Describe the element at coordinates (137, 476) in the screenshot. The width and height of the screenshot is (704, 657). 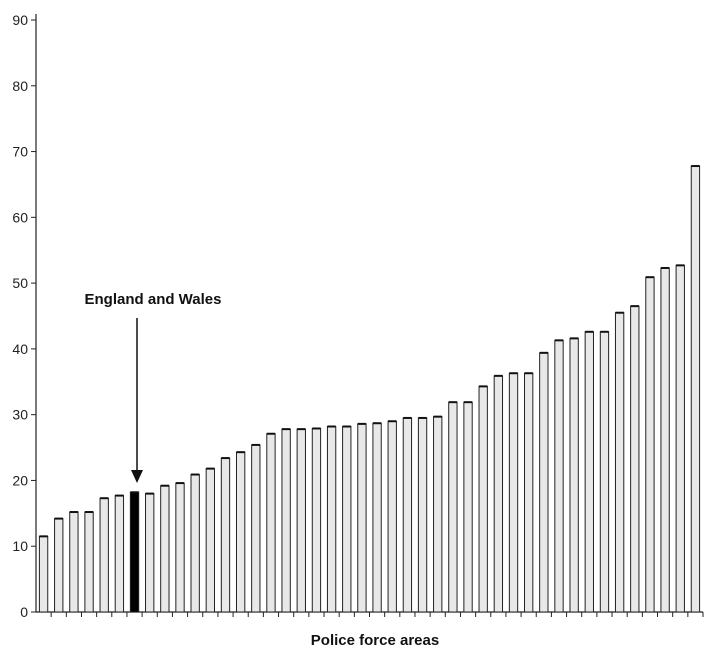
I see `annotation-arrowhead` at that location.